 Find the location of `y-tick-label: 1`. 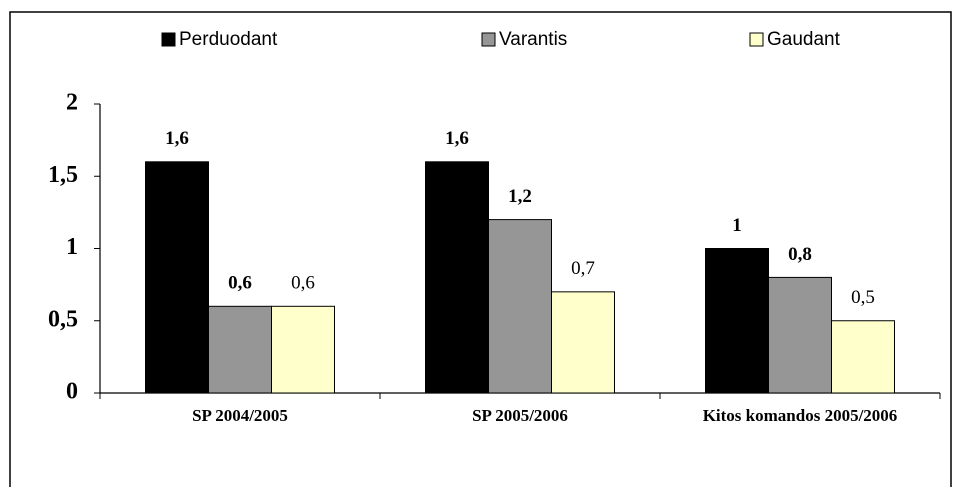

y-tick-label: 1 is located at coordinates (72, 247).